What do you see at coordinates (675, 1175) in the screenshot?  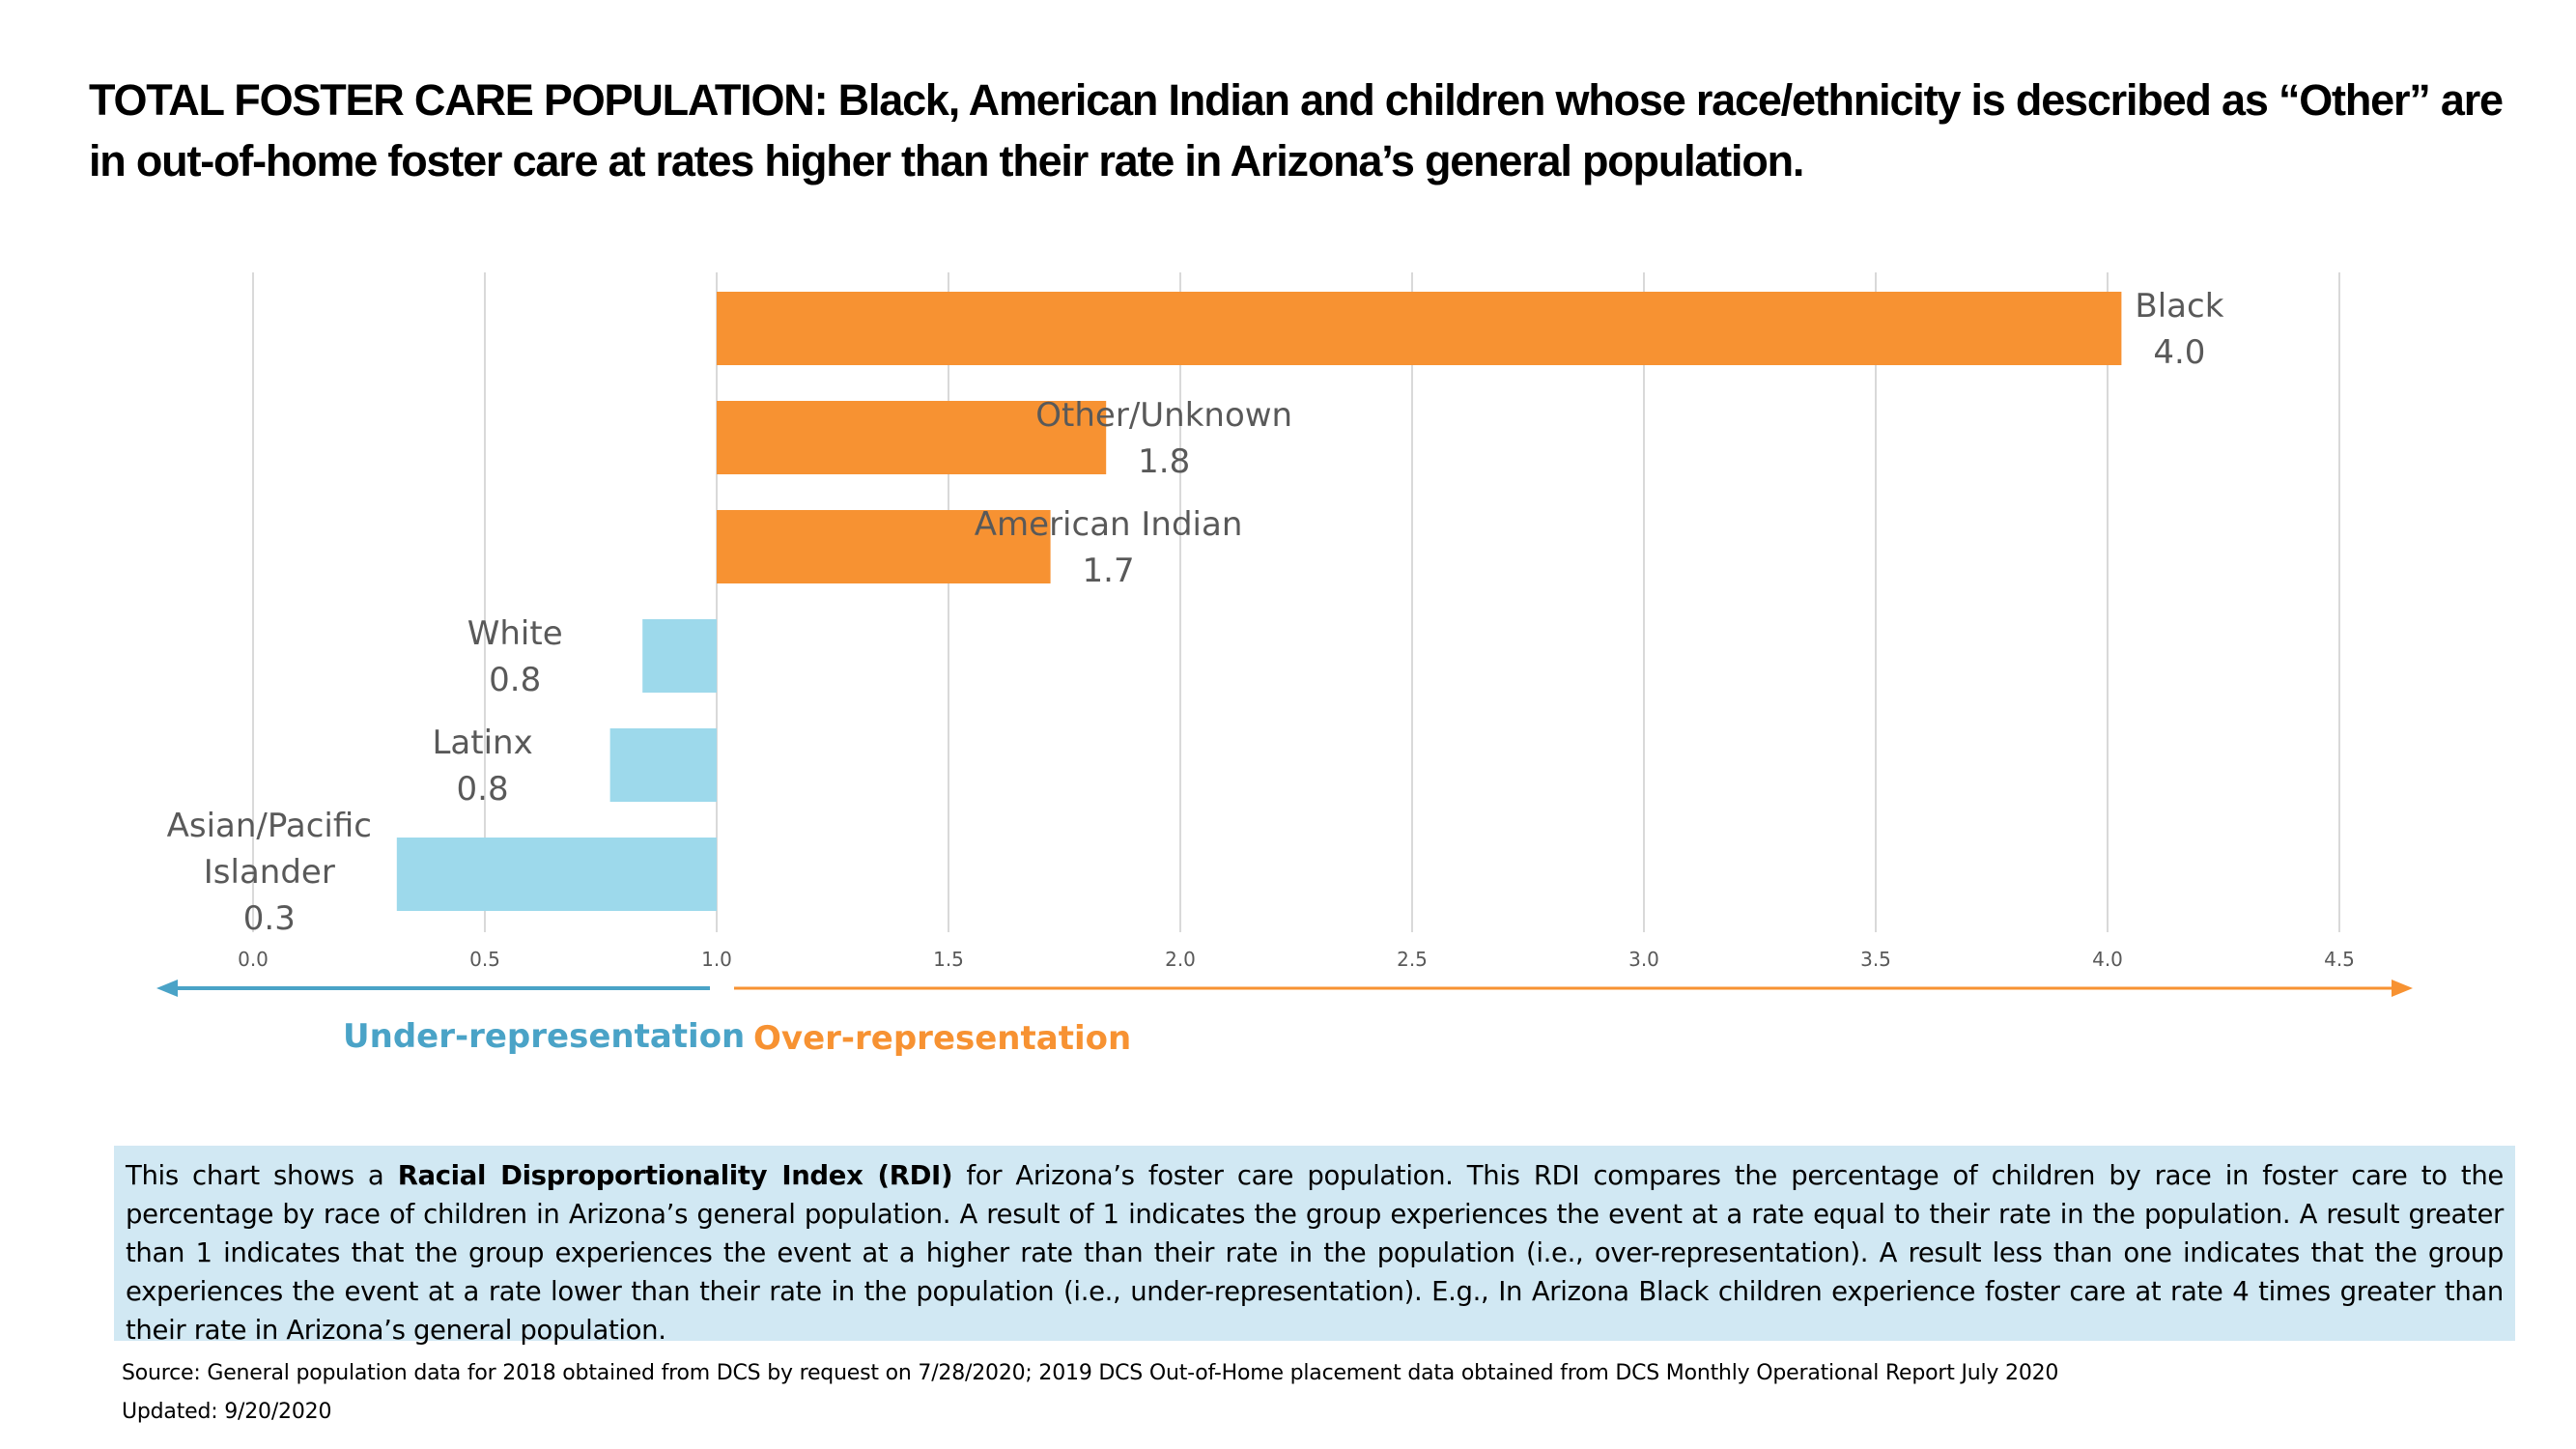 I see `note-rdi-term: Racial Disproportionality Index (RDI)` at bounding box center [675, 1175].